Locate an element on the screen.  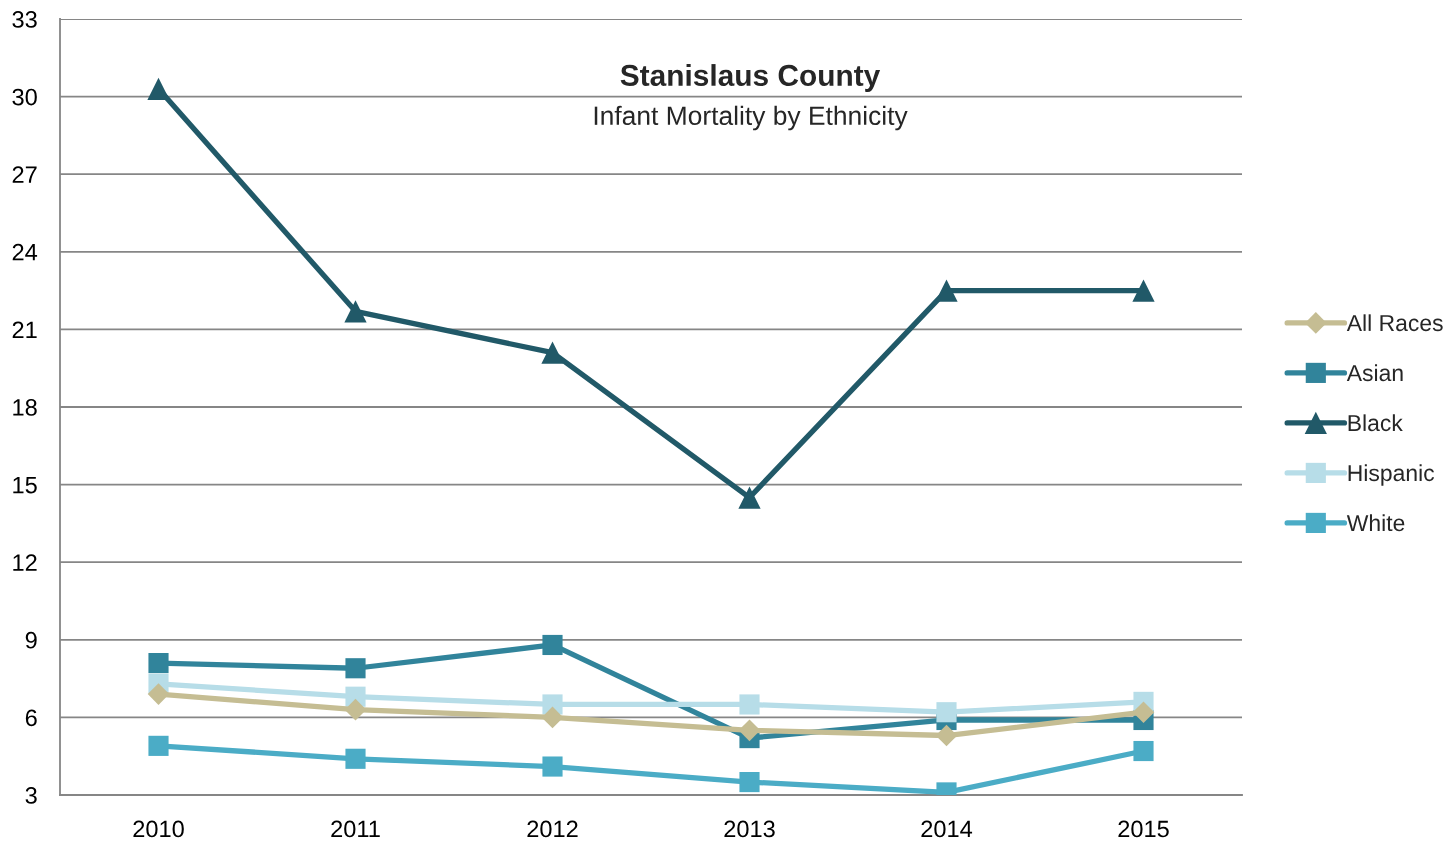
x-tick-label: 2013 is located at coordinates (749, 829).